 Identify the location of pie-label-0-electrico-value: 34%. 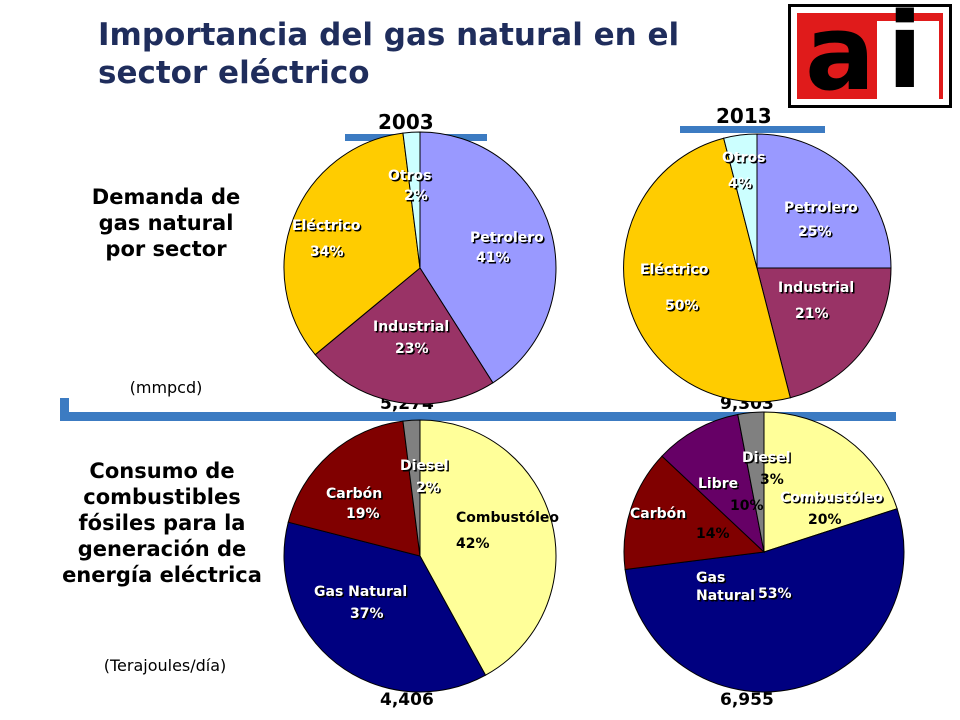
(327, 252).